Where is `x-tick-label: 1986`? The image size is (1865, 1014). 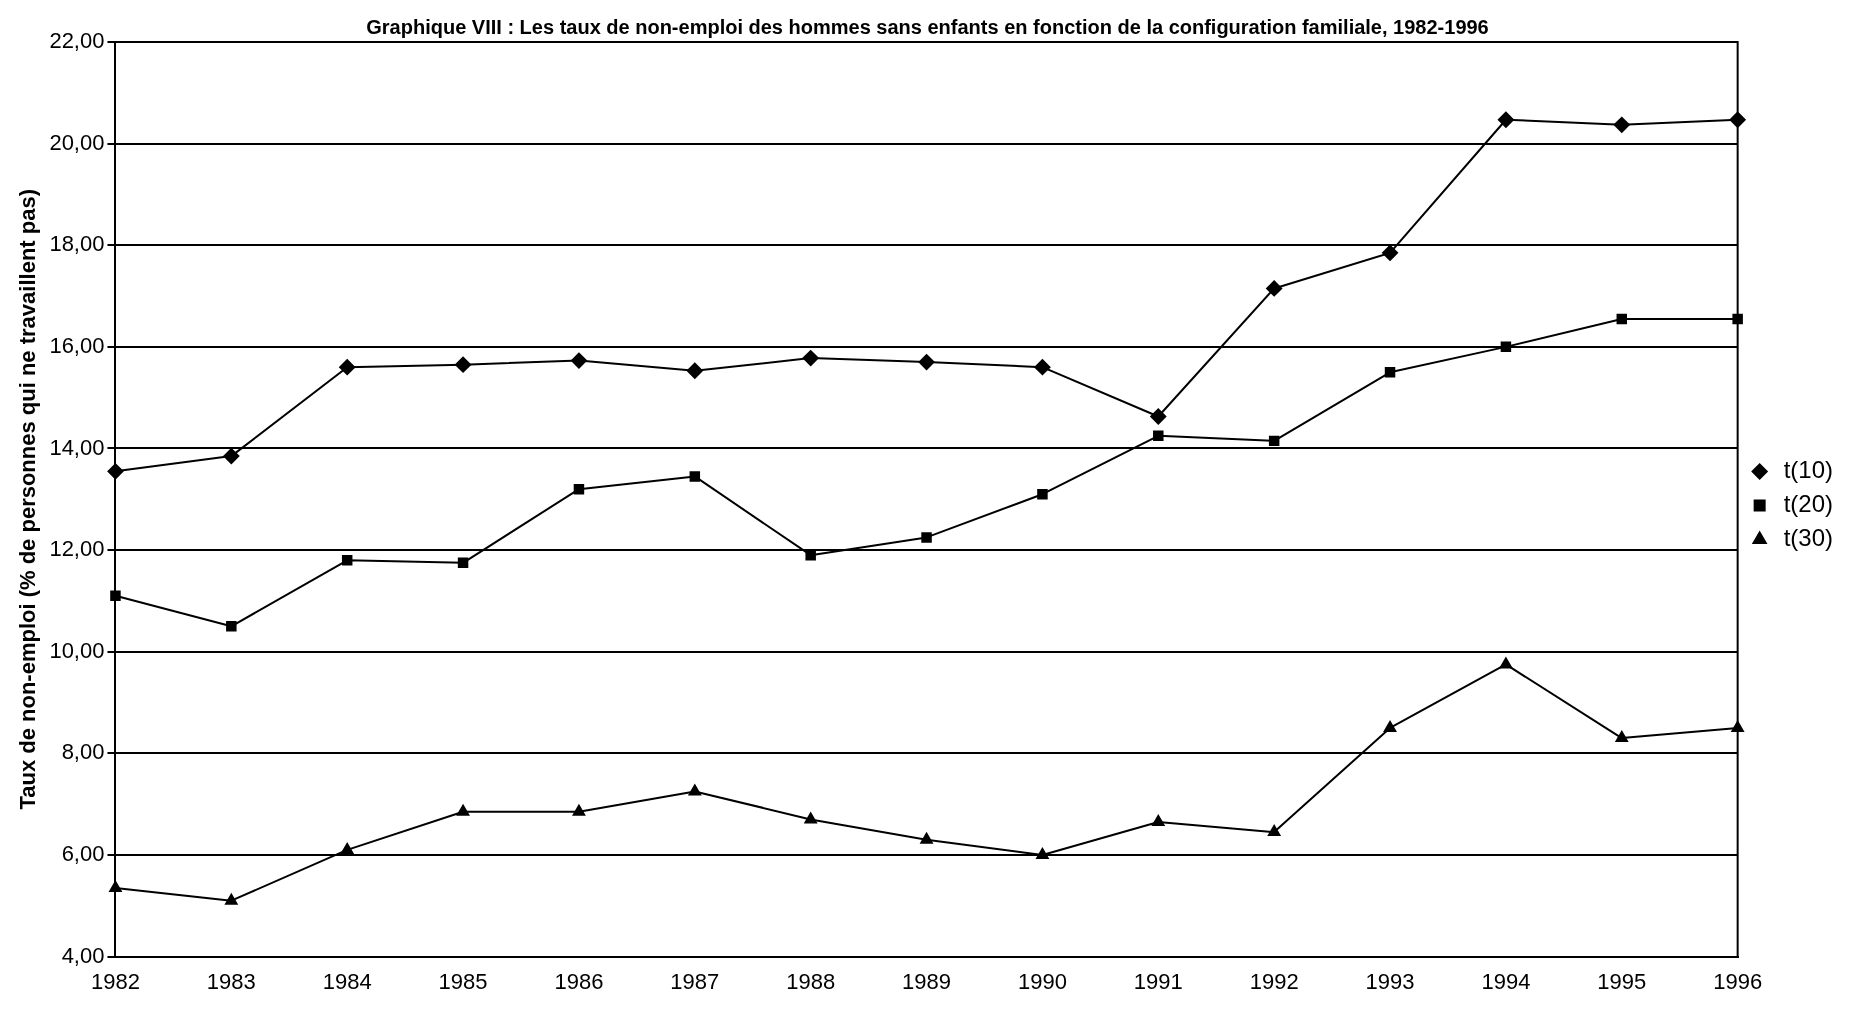
x-tick-label: 1986 is located at coordinates (579, 981).